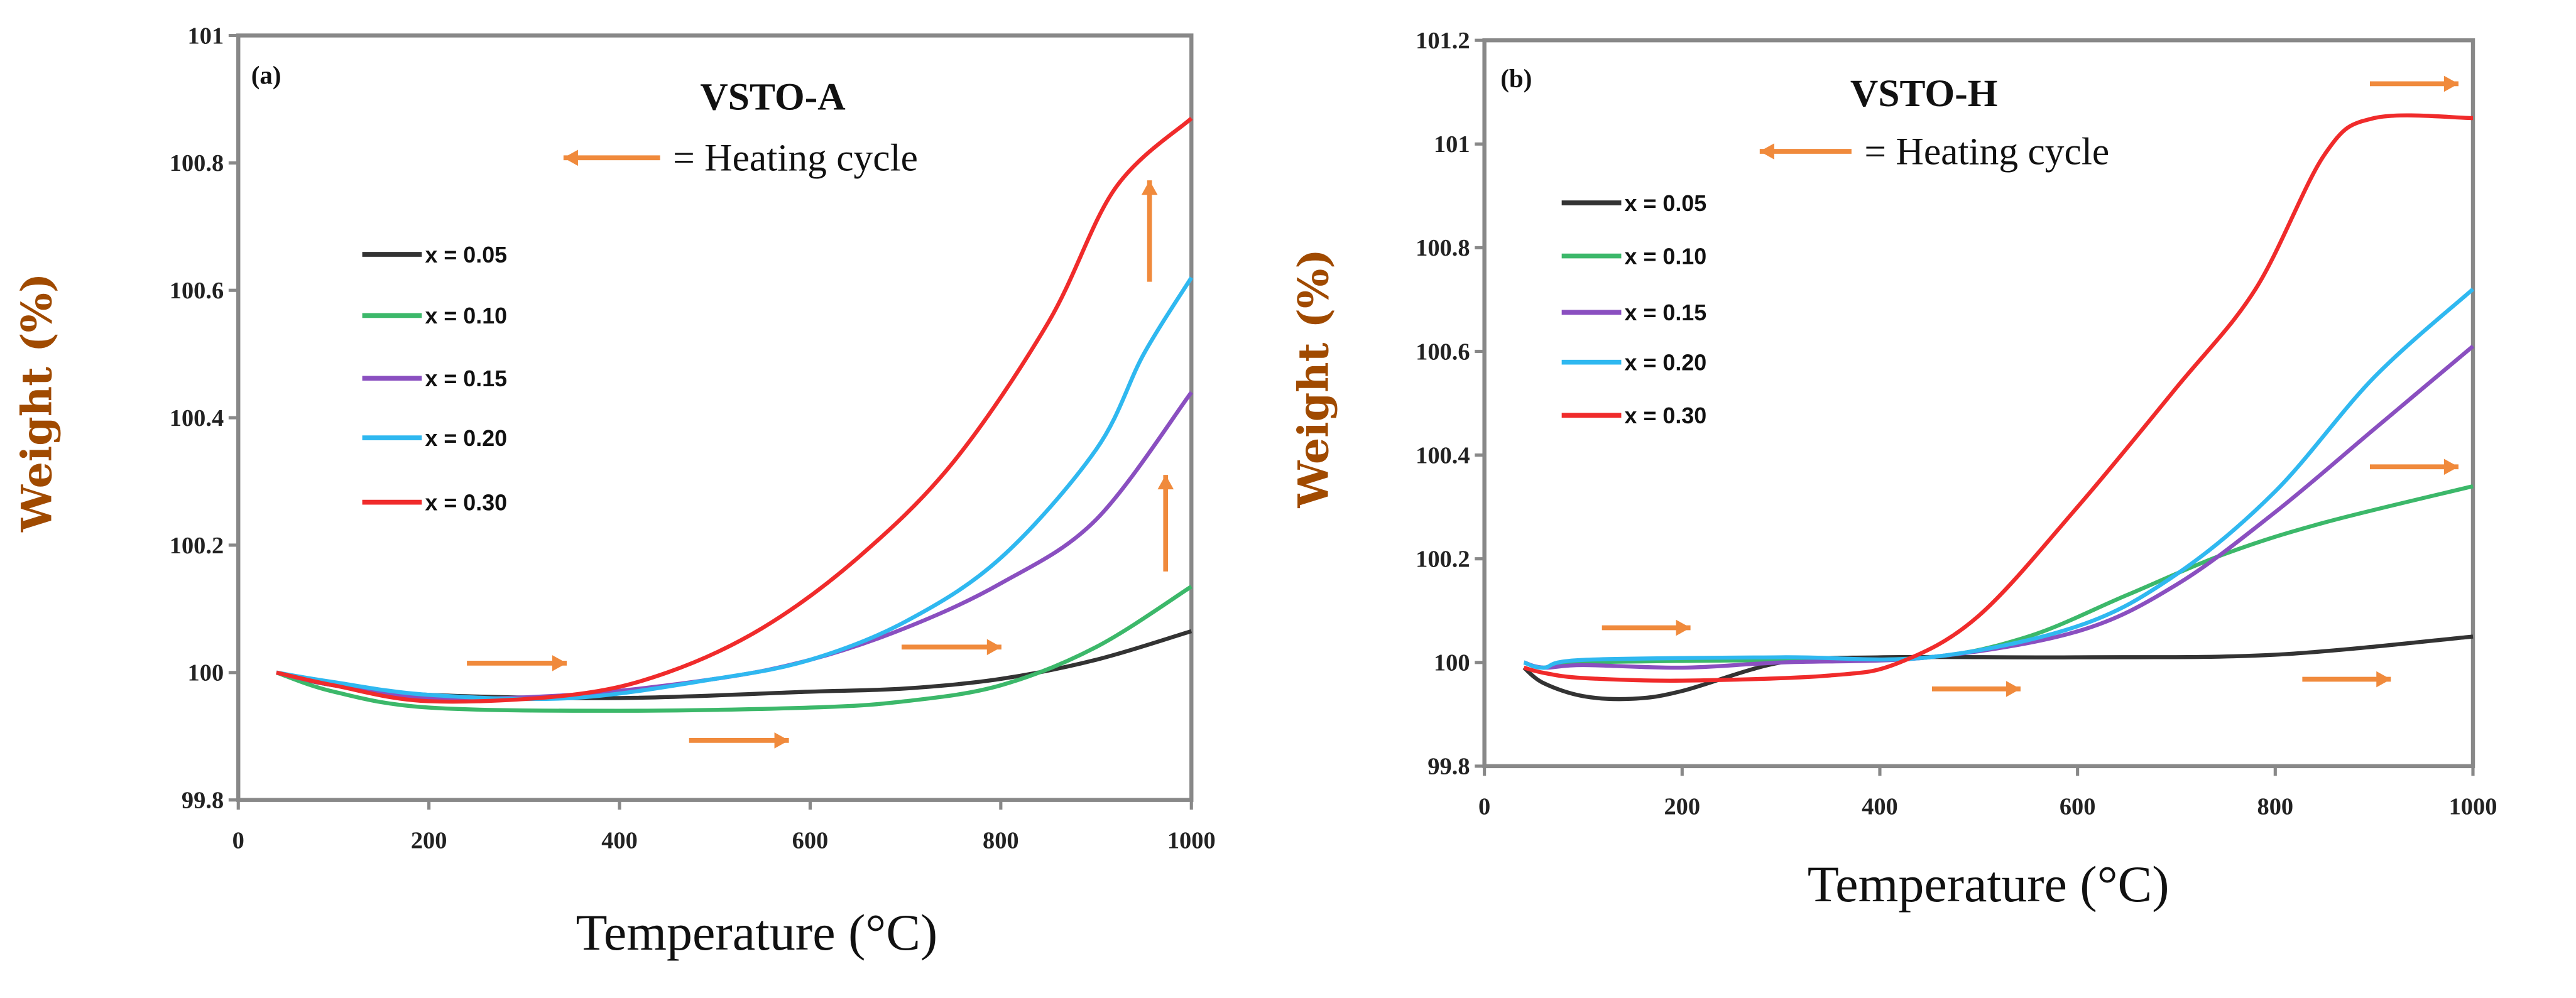 This screenshot has width=2576, height=998. I want to click on chart-title: VSTO-H, so click(1924, 93).